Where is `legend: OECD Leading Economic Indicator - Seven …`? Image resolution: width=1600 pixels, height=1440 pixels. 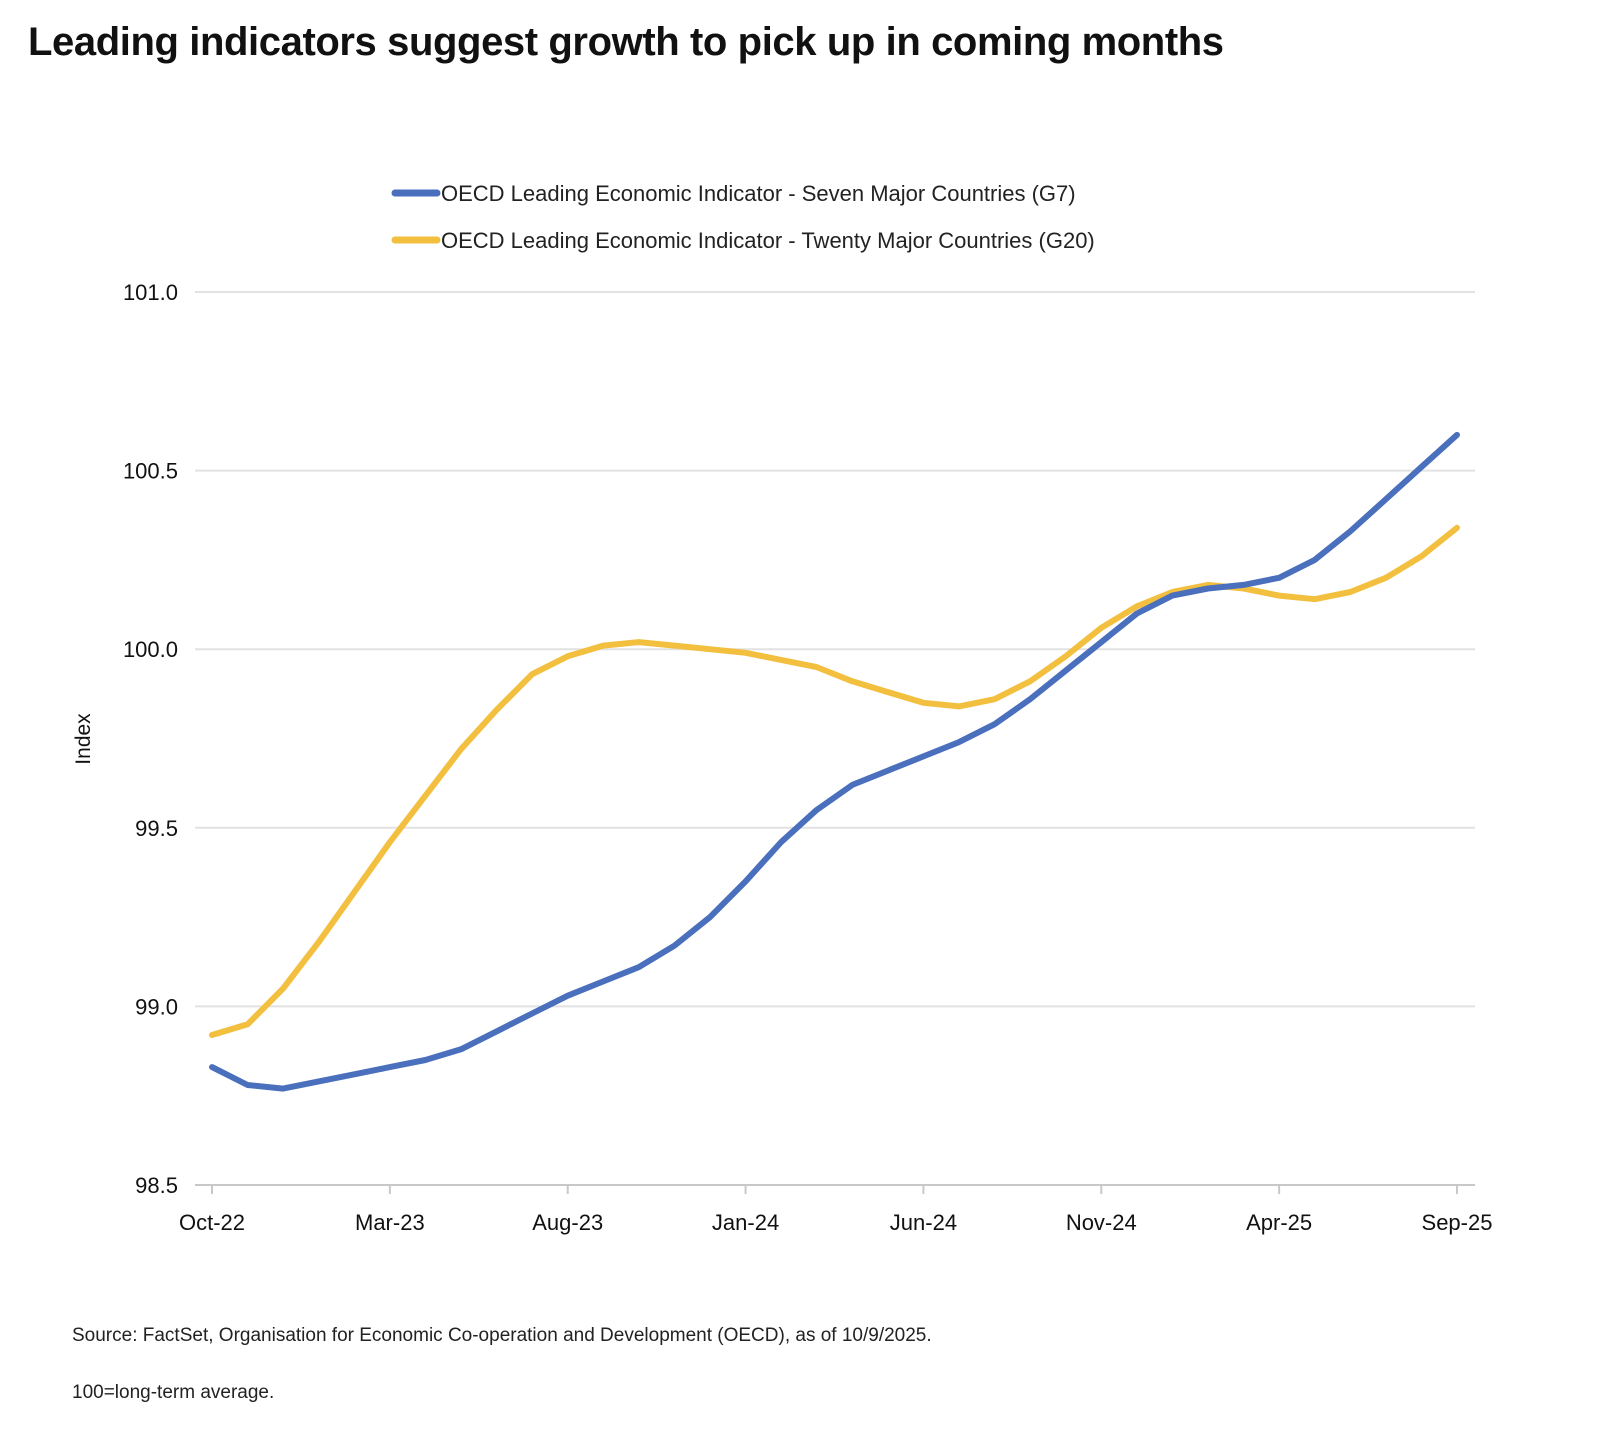 legend: OECD Leading Economic Indicator - Seven … is located at coordinates (743, 217).